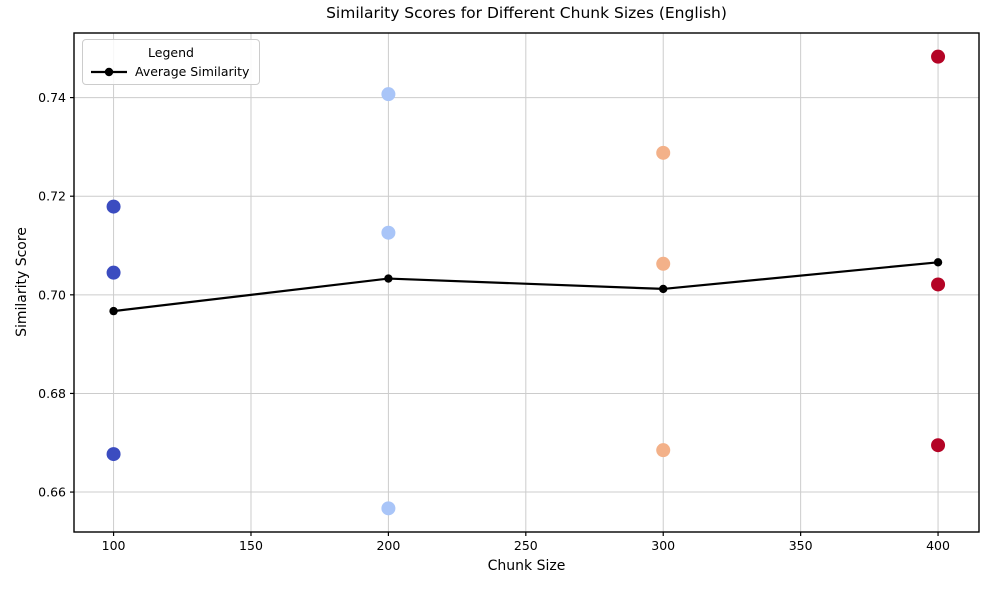  Describe the element at coordinates (22, 282) in the screenshot. I see `y-axis-label: Similarity Score` at that location.